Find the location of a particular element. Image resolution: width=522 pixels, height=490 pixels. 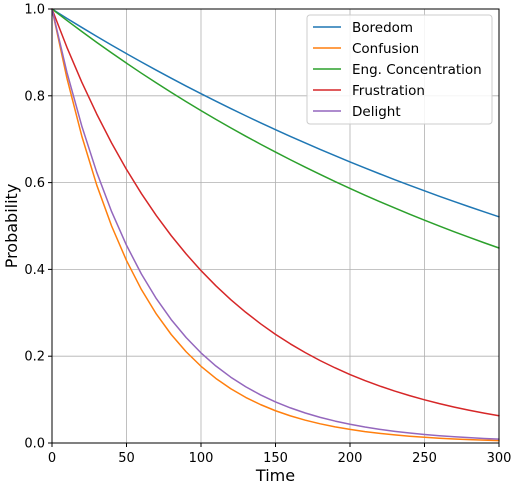

y-tick-label: 0.4 is located at coordinates (34, 270).